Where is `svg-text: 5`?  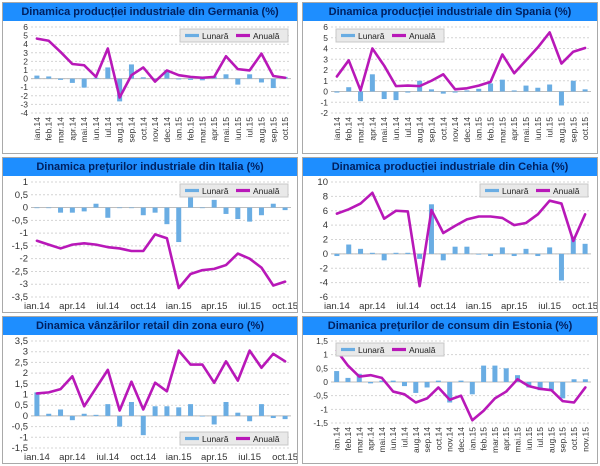
svg-text: 5 is located at coordinates (25, 36).